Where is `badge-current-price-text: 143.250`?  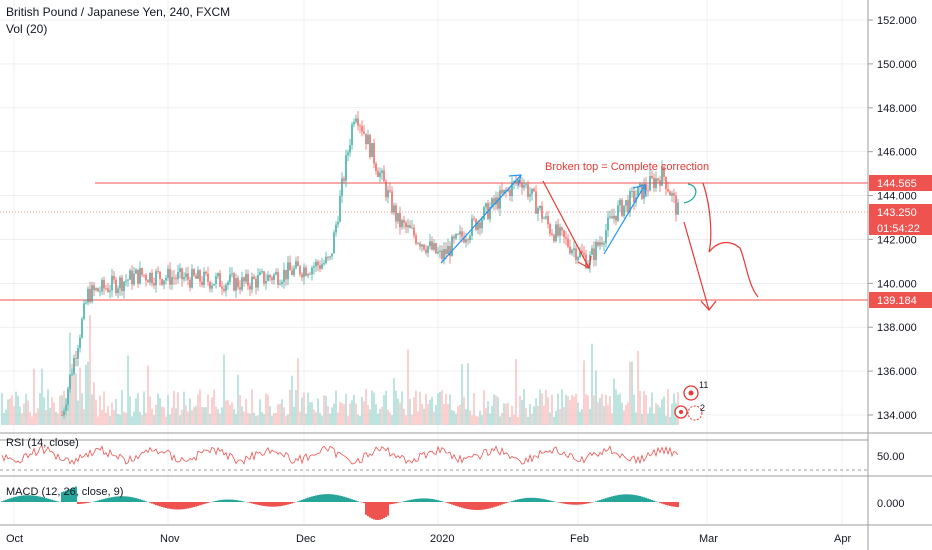 badge-current-price-text: 143.250 is located at coordinates (897, 213).